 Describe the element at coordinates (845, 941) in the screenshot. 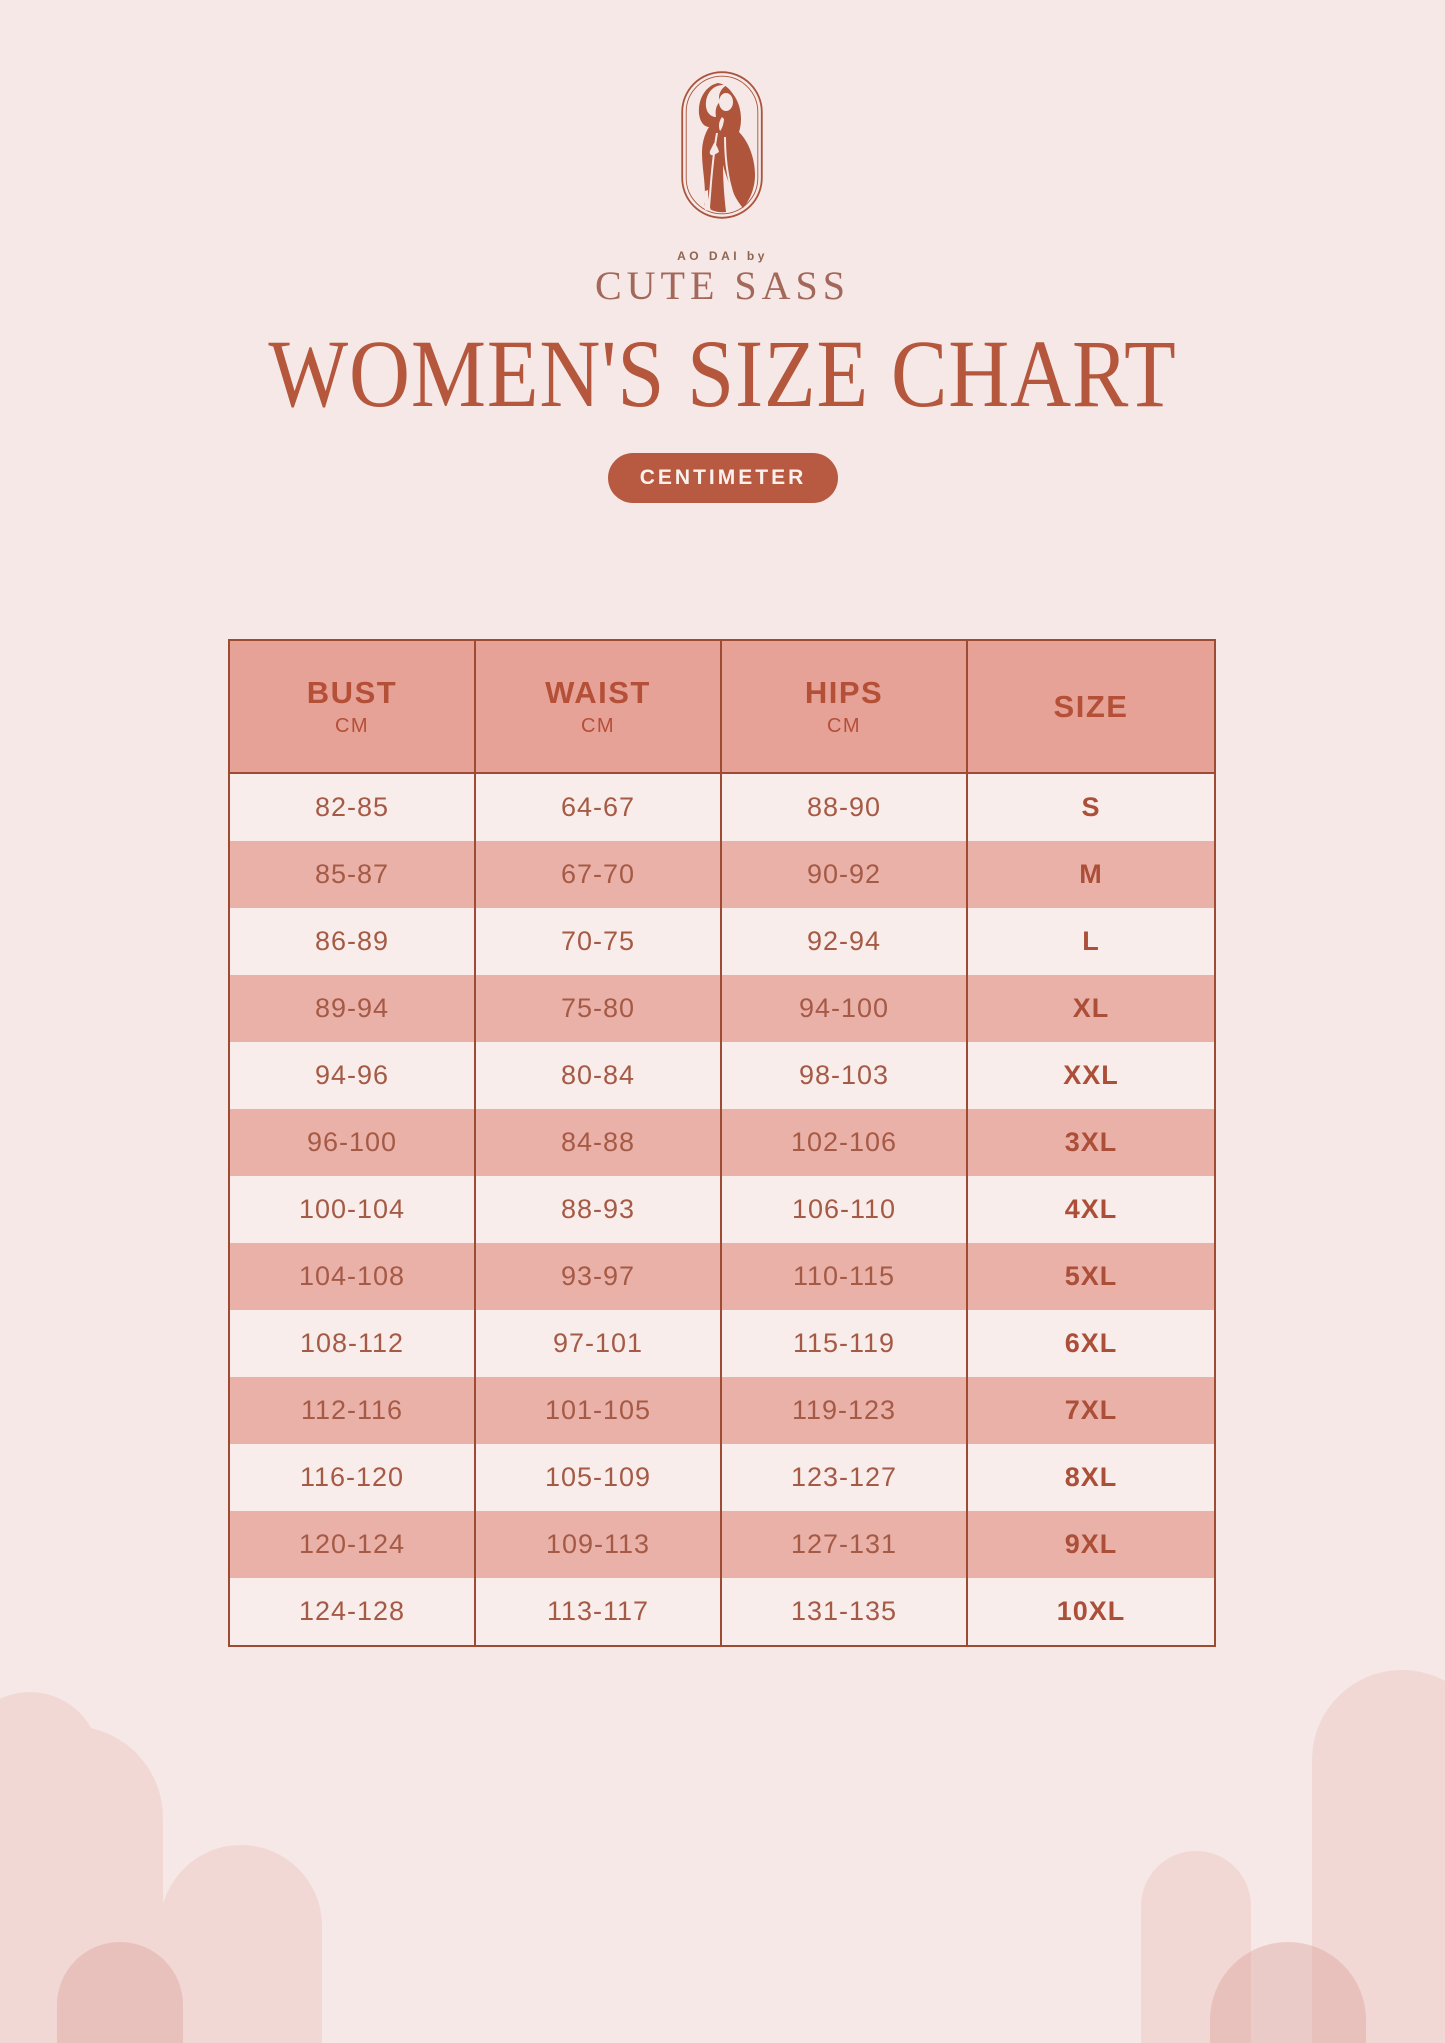

I see `measure-cell: 92-94` at that location.